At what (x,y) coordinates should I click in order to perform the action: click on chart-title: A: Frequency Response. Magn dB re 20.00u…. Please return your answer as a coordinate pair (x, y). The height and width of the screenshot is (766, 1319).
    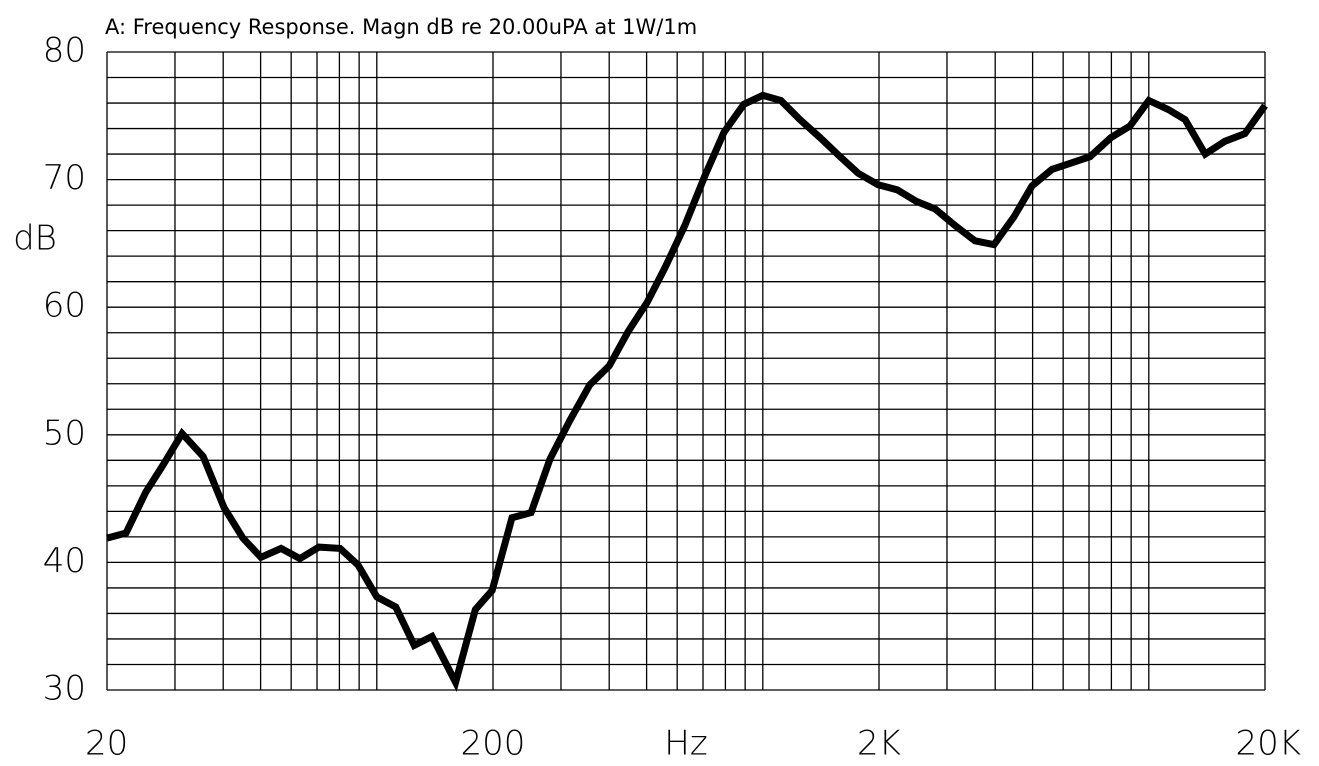
    Looking at the image, I should click on (401, 27).